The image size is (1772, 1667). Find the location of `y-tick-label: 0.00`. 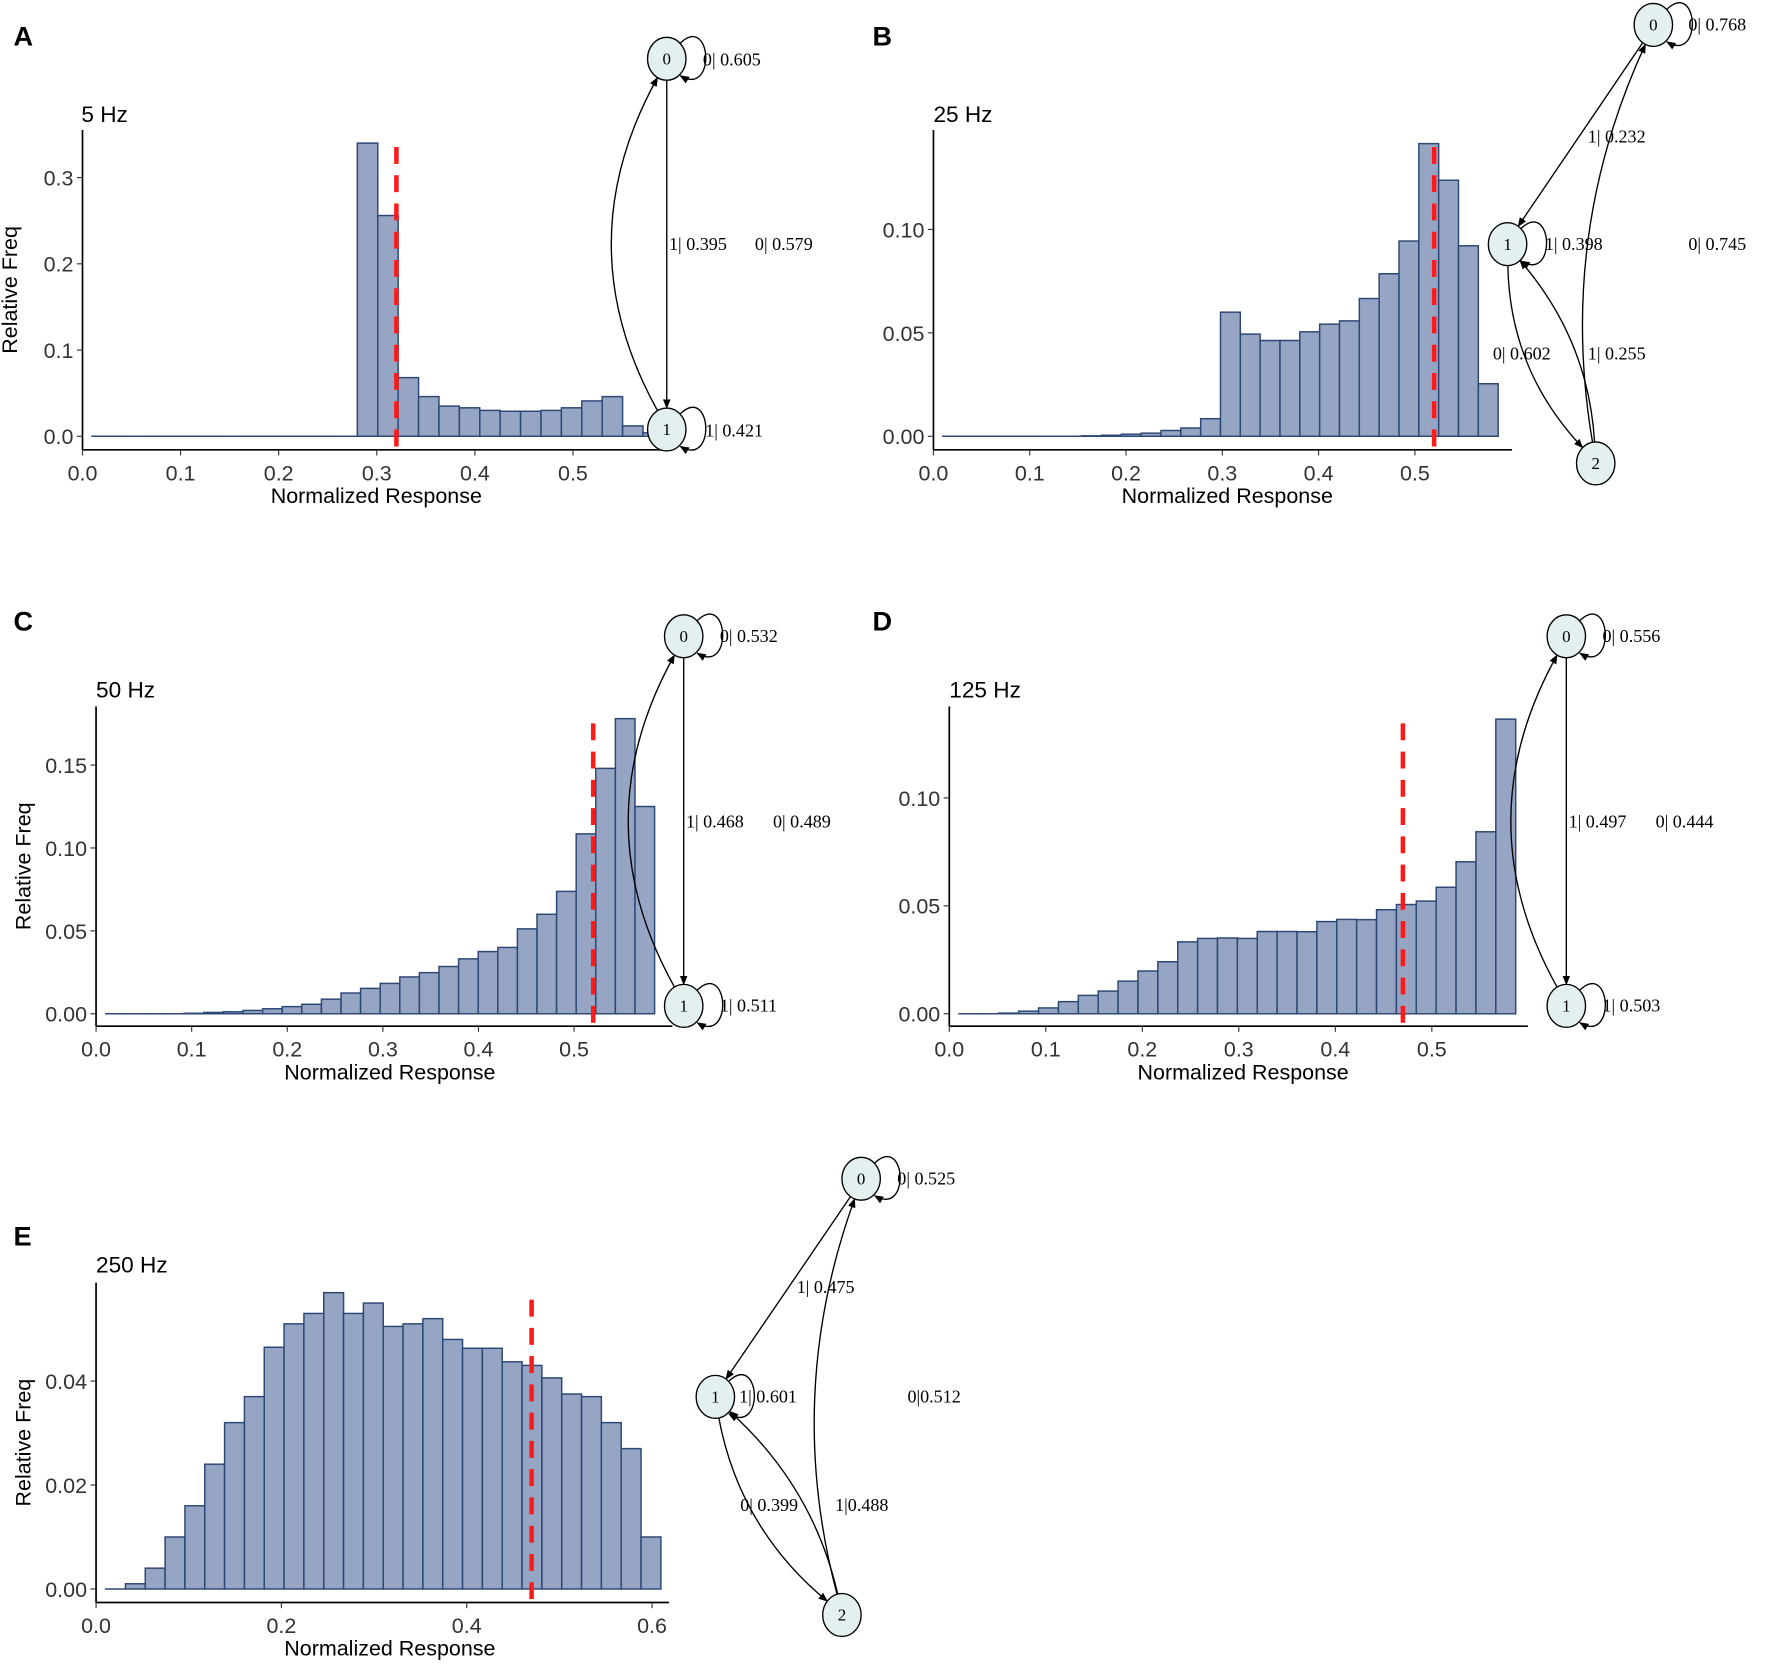

y-tick-label: 0.00 is located at coordinates (66, 1590).